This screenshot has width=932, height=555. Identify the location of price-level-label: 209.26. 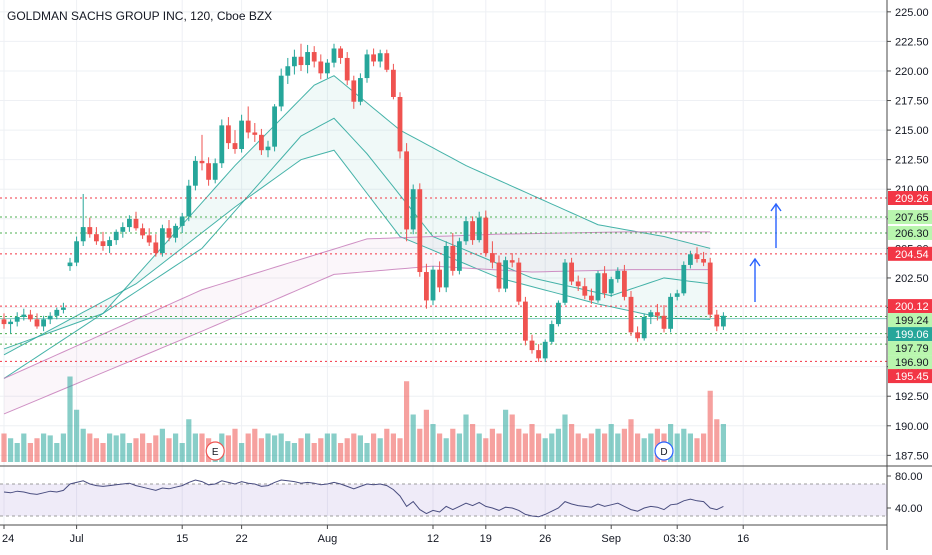
(910, 197).